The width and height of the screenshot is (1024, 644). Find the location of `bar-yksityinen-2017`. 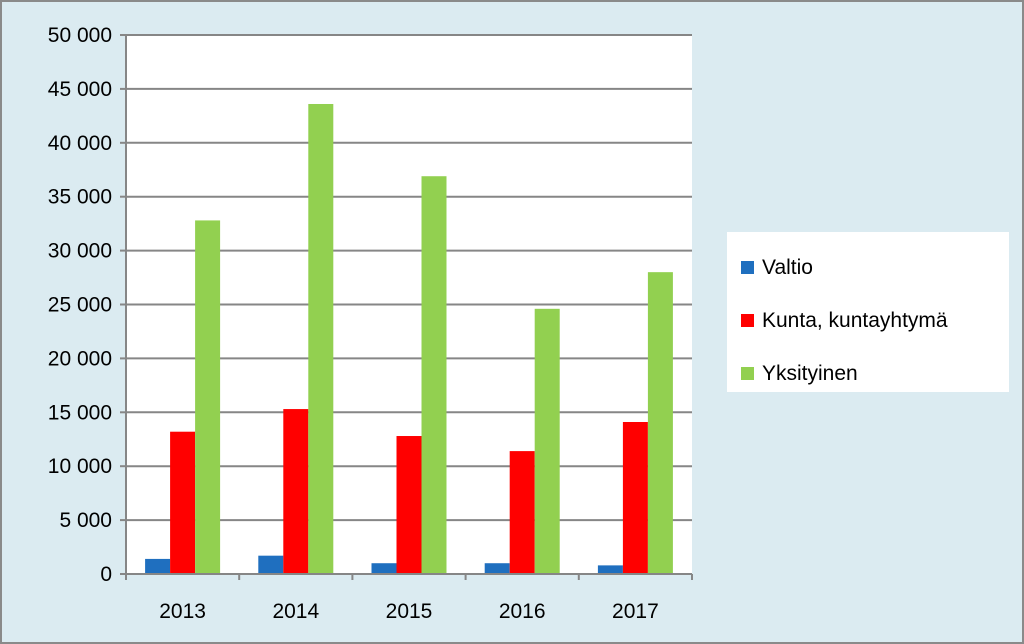

bar-yksityinen-2017 is located at coordinates (660, 423).